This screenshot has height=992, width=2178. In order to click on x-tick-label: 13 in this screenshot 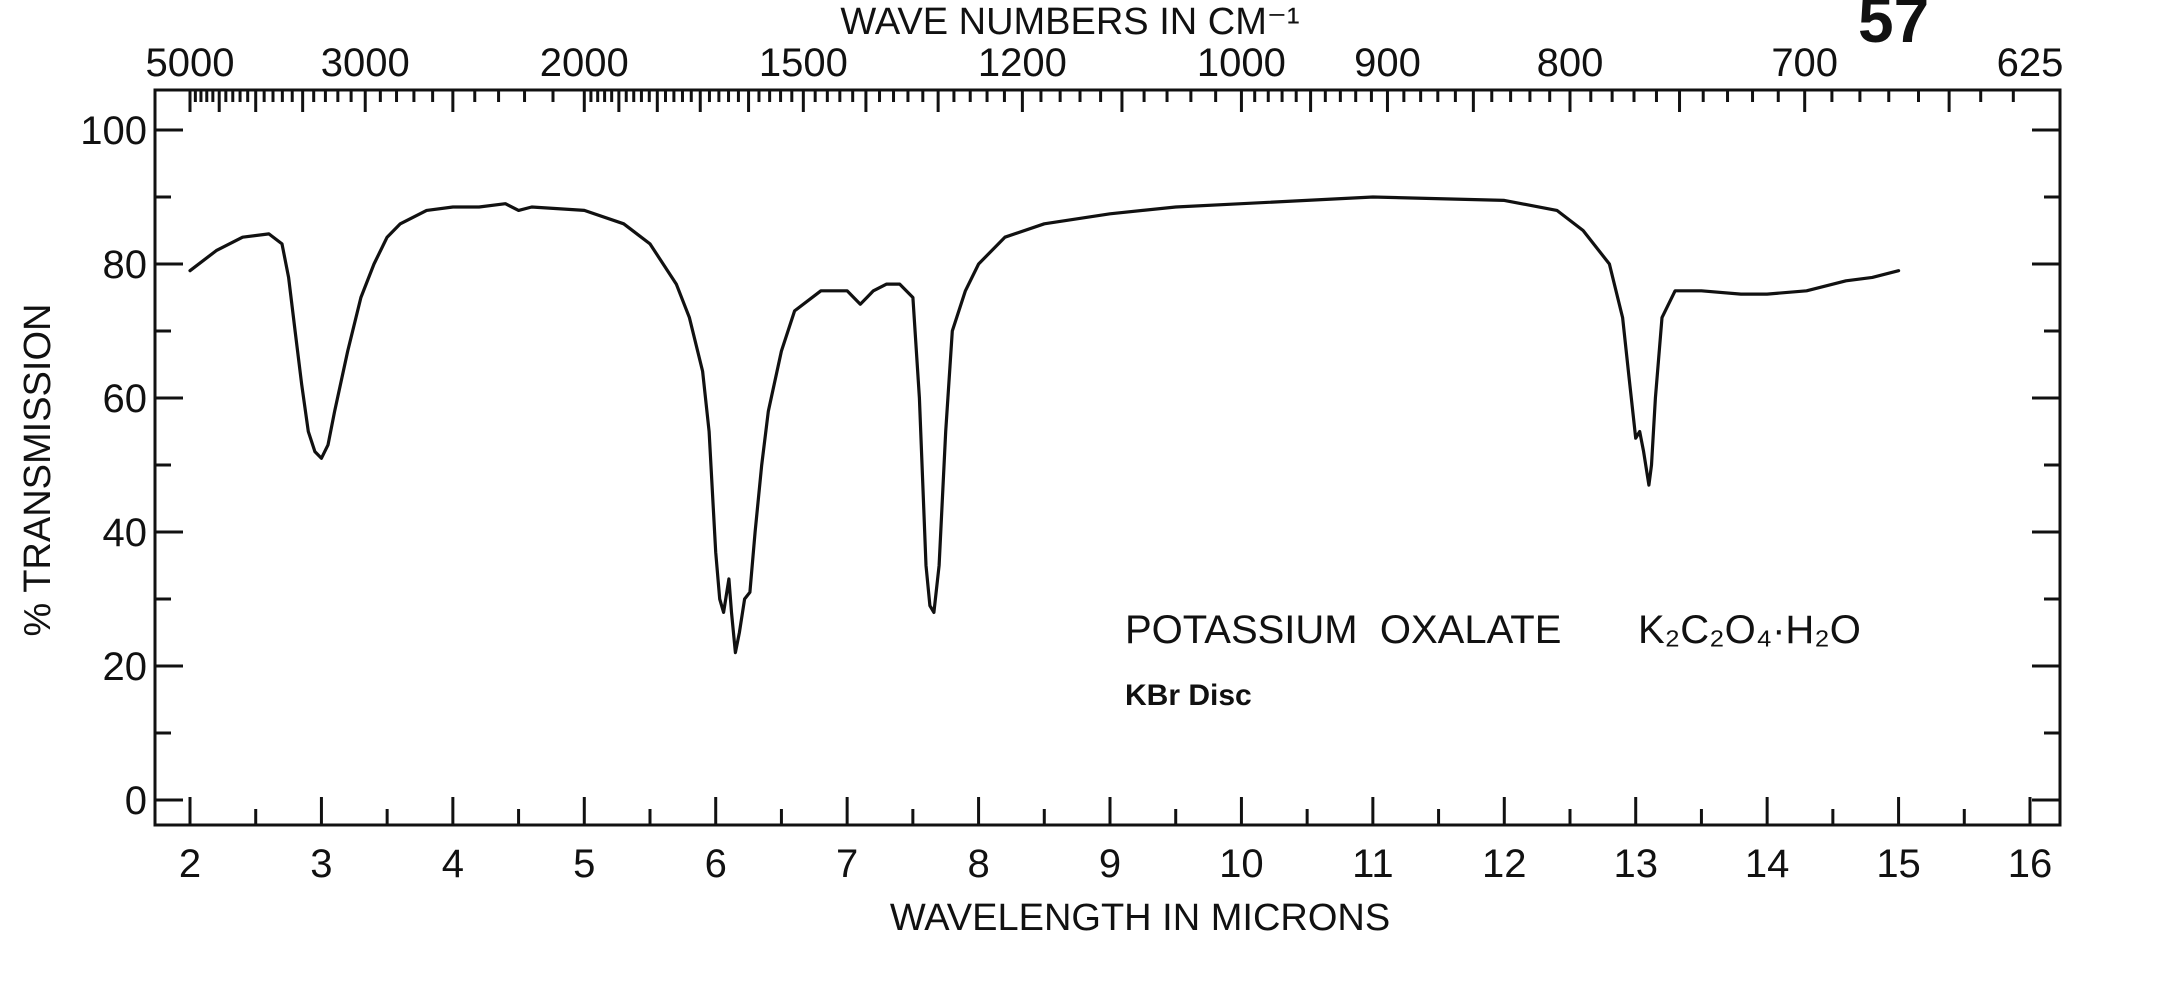, I will do `click(1635, 864)`.